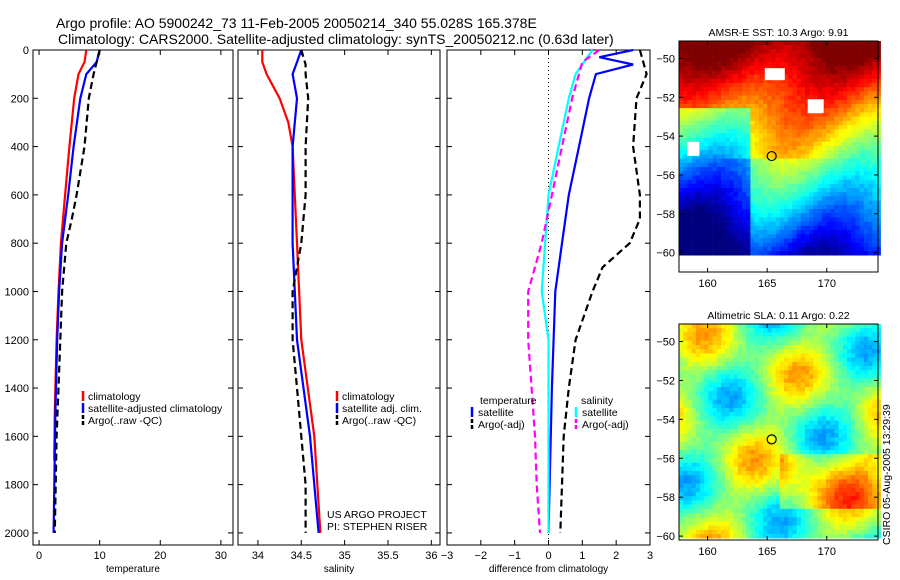 The image size is (900, 580). I want to click on x-tick-label: 35, so click(345, 556).